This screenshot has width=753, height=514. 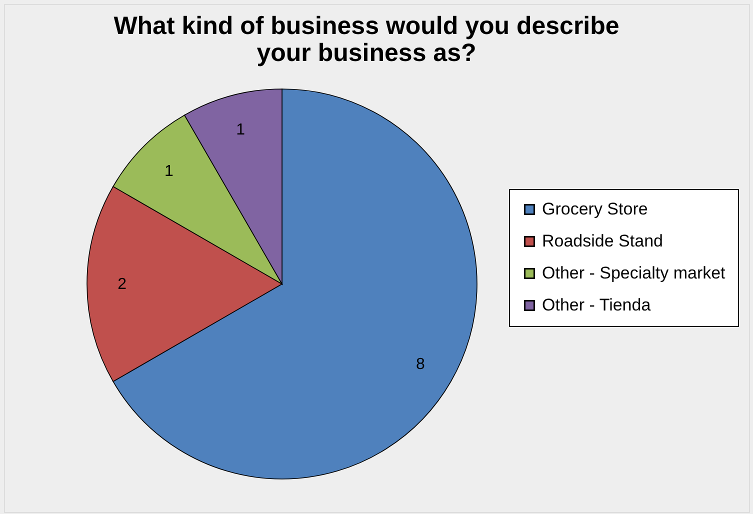 What do you see at coordinates (602, 241) in the screenshot?
I see `legend-label: Roadside Stand` at bounding box center [602, 241].